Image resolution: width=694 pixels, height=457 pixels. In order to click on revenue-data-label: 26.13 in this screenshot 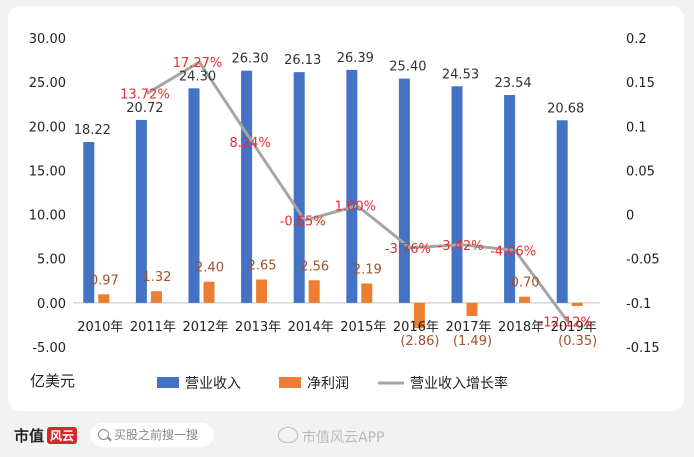, I will do `click(302, 60)`.